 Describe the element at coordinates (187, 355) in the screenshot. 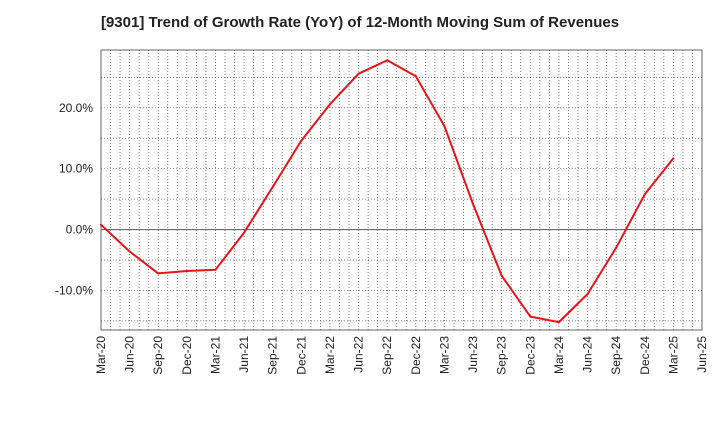

I see `x-tick-label: Dec-20` at that location.